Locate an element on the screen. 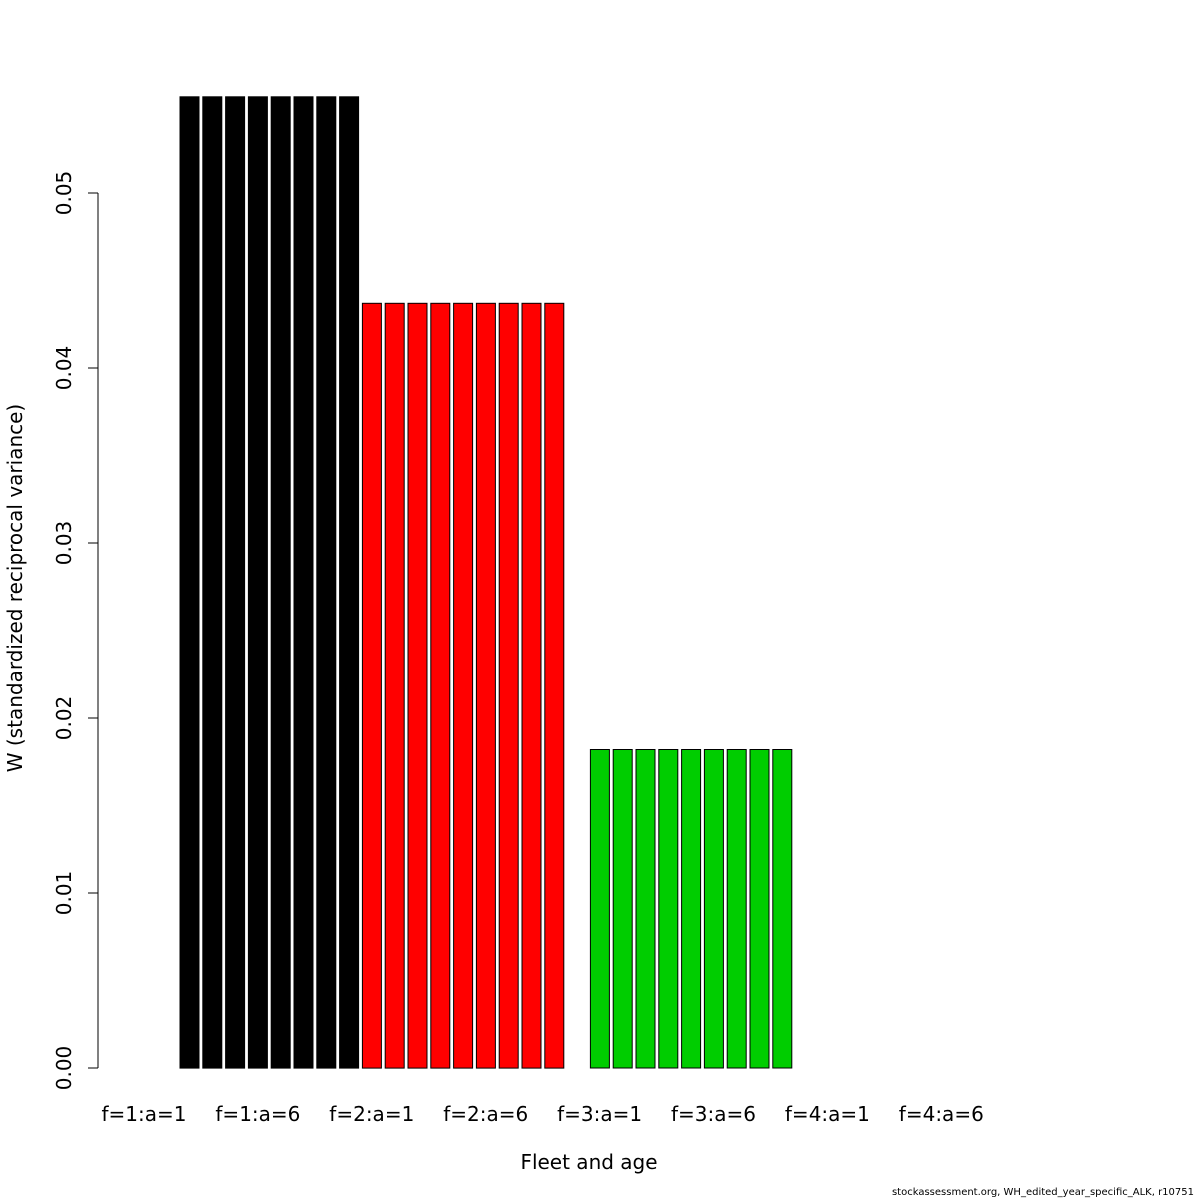  x-category-label: f=3:a=1 is located at coordinates (599, 1114).